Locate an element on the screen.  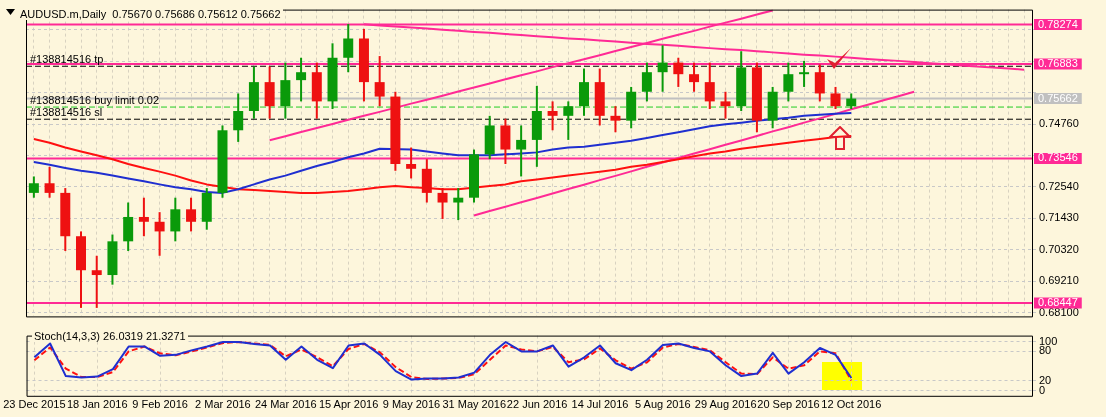
x-tick-label: 20 Sep 2016 is located at coordinates (788, 404).